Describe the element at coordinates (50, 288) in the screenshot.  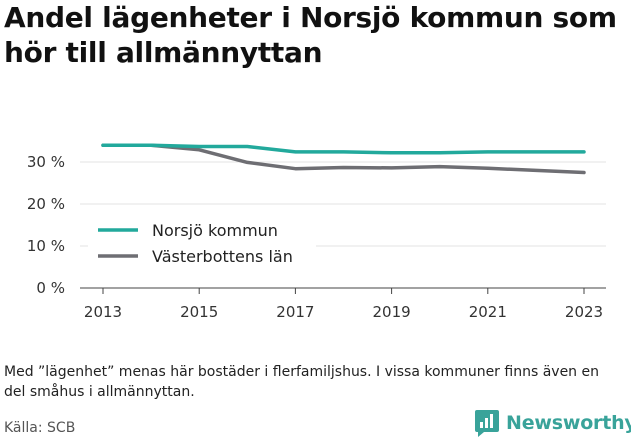
I see `y-tick-label: 0 %` at that location.